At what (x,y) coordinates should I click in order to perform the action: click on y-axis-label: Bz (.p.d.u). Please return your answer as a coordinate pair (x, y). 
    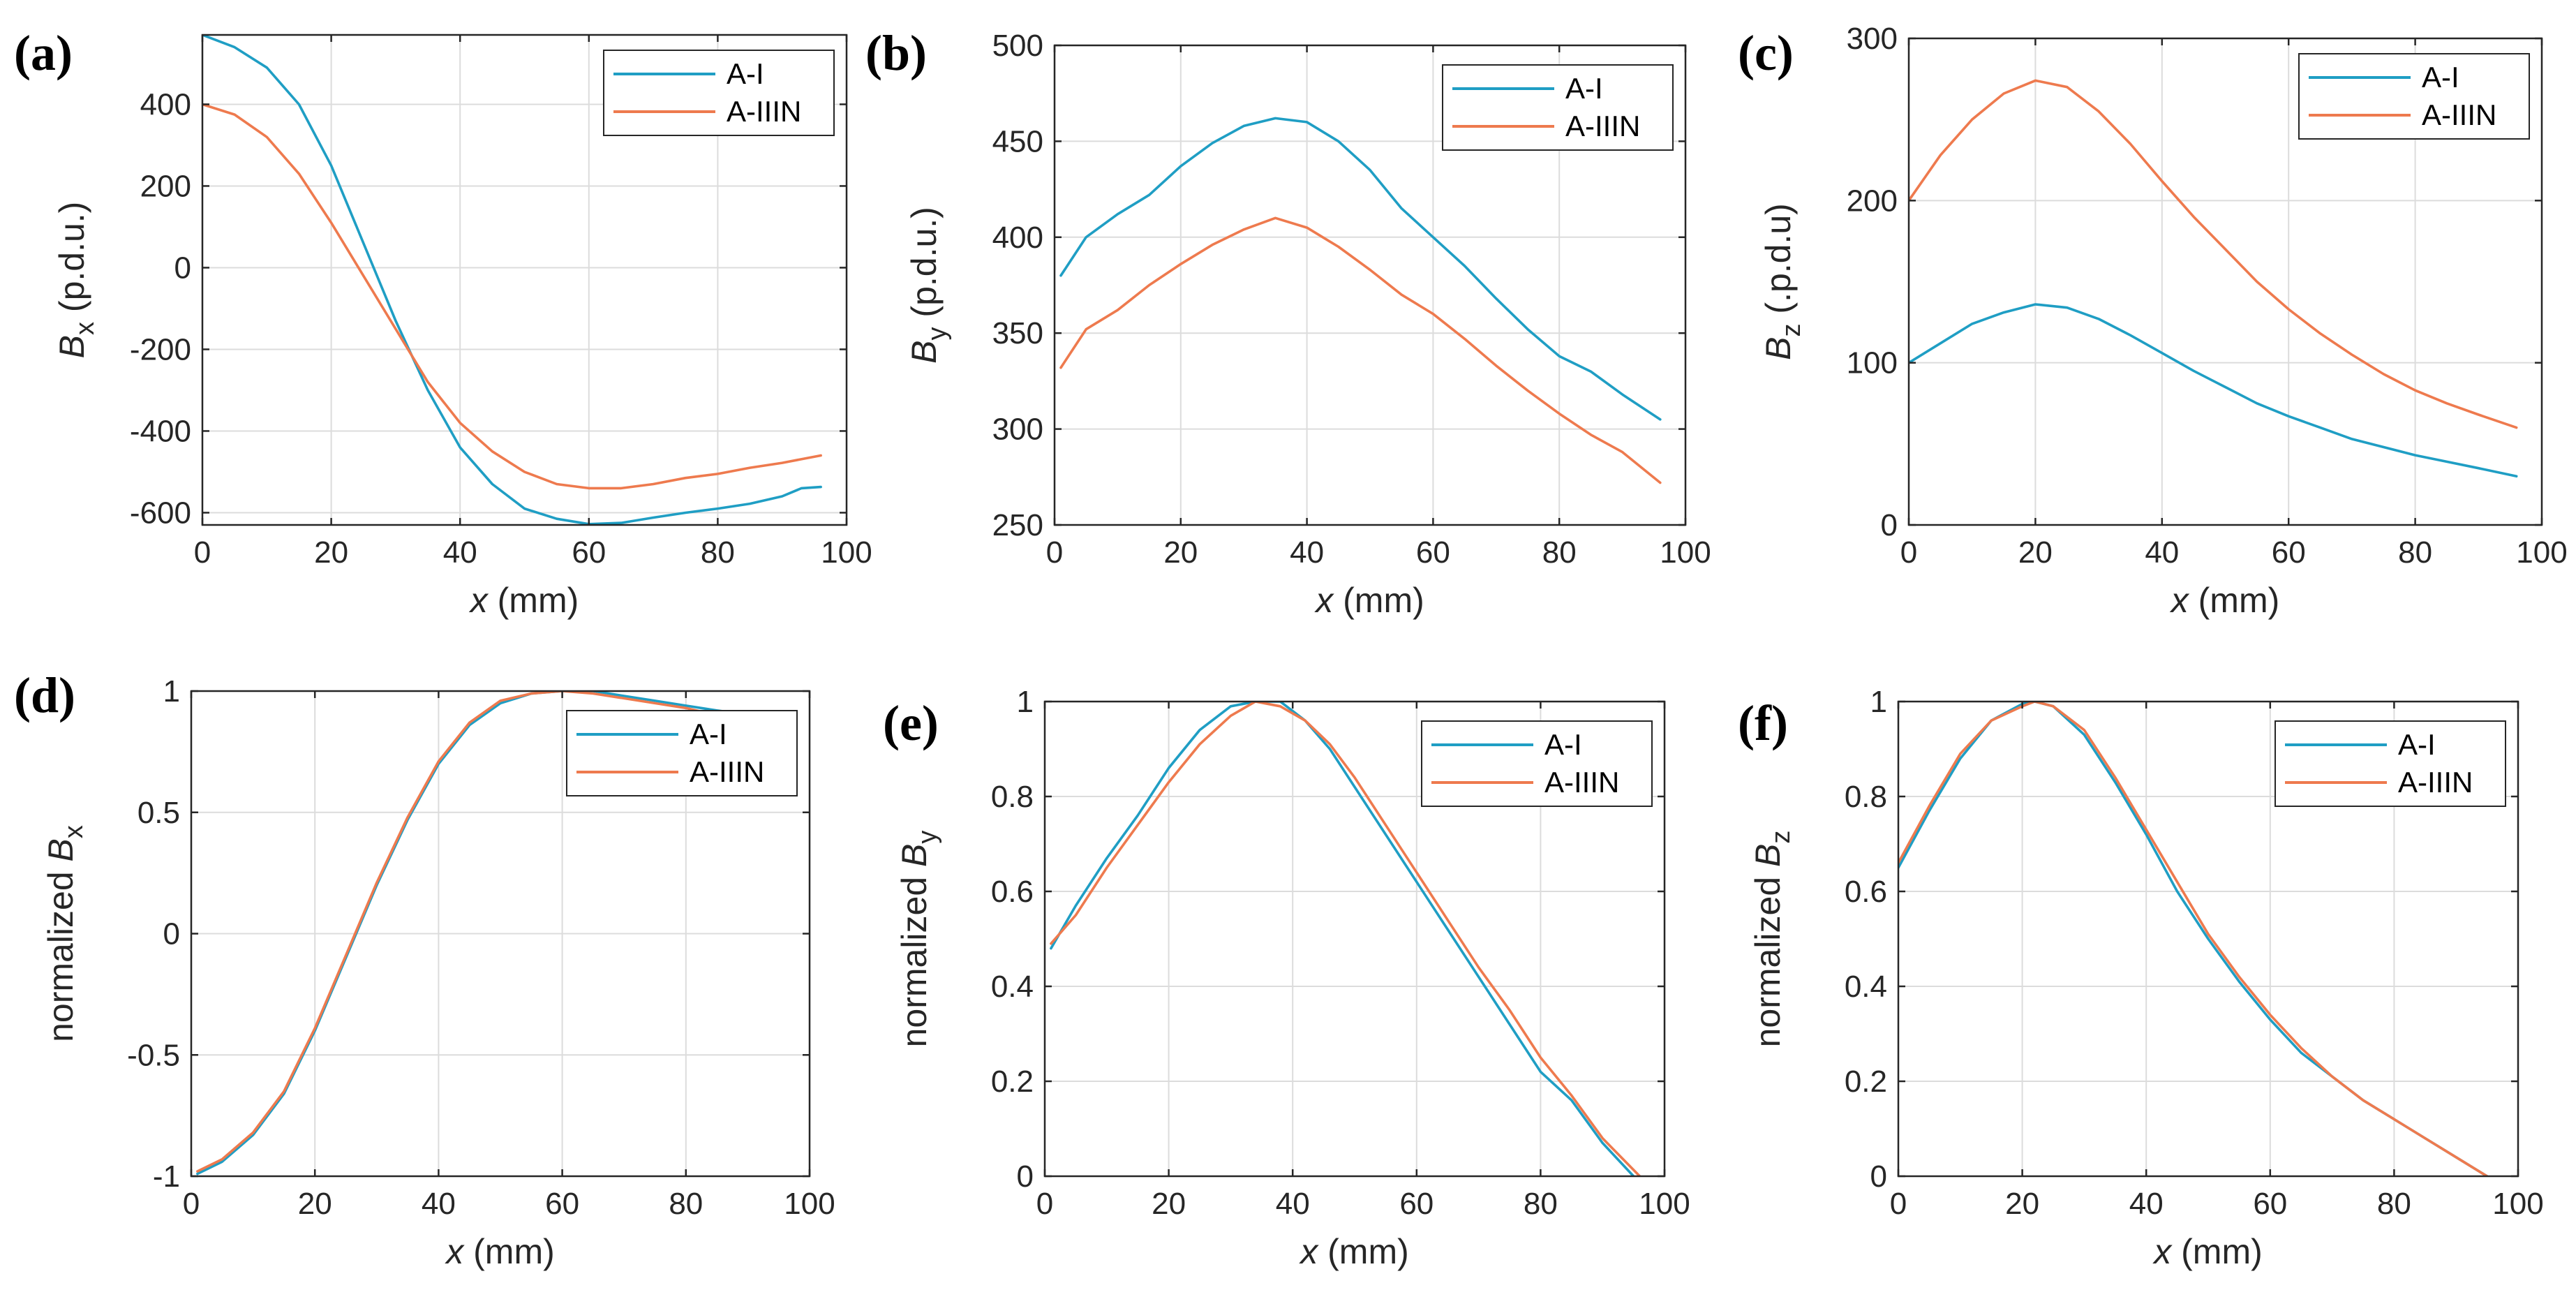
    Looking at the image, I should click on (1783, 281).